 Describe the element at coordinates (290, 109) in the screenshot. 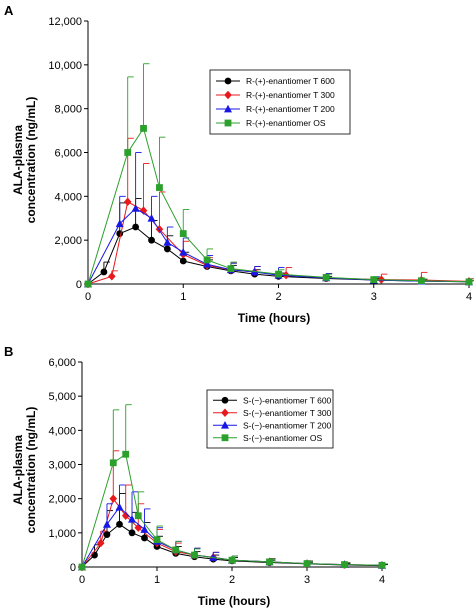

I see `legend-label: R-(+)-enantiomer T 200` at that location.